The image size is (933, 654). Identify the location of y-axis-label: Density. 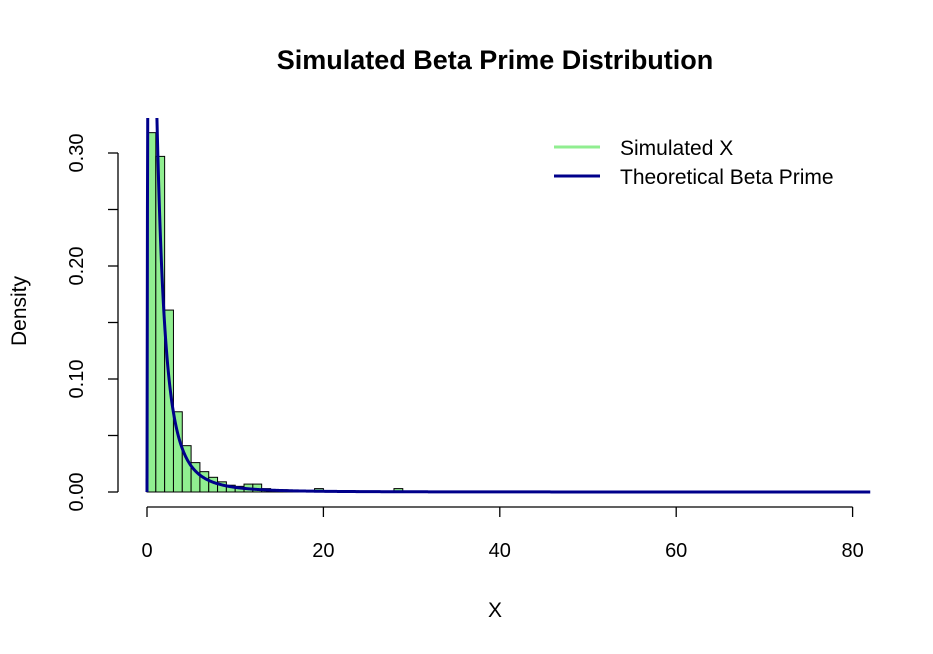
(19, 310).